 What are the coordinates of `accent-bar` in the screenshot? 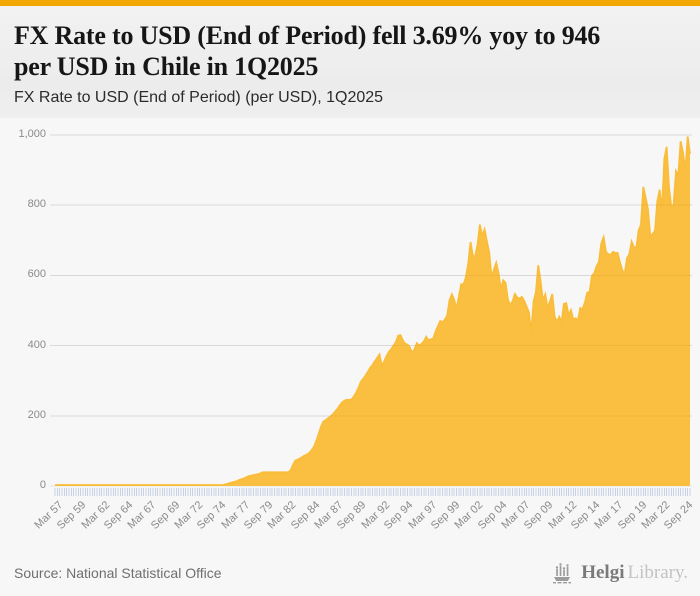 It's located at (350, 3).